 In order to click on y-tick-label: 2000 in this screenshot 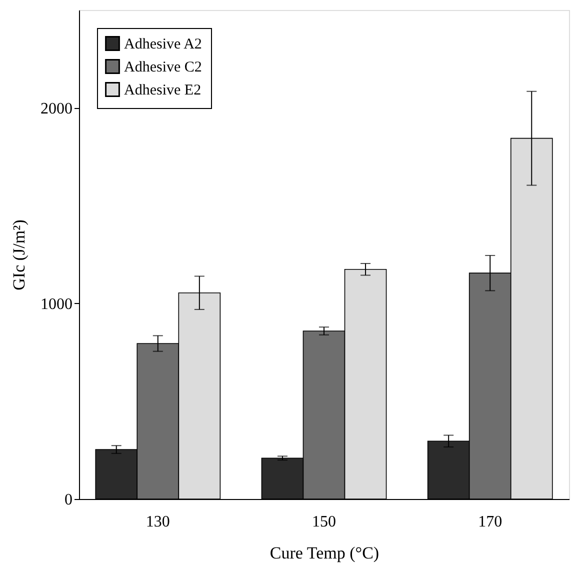, I will do `click(56, 109)`.